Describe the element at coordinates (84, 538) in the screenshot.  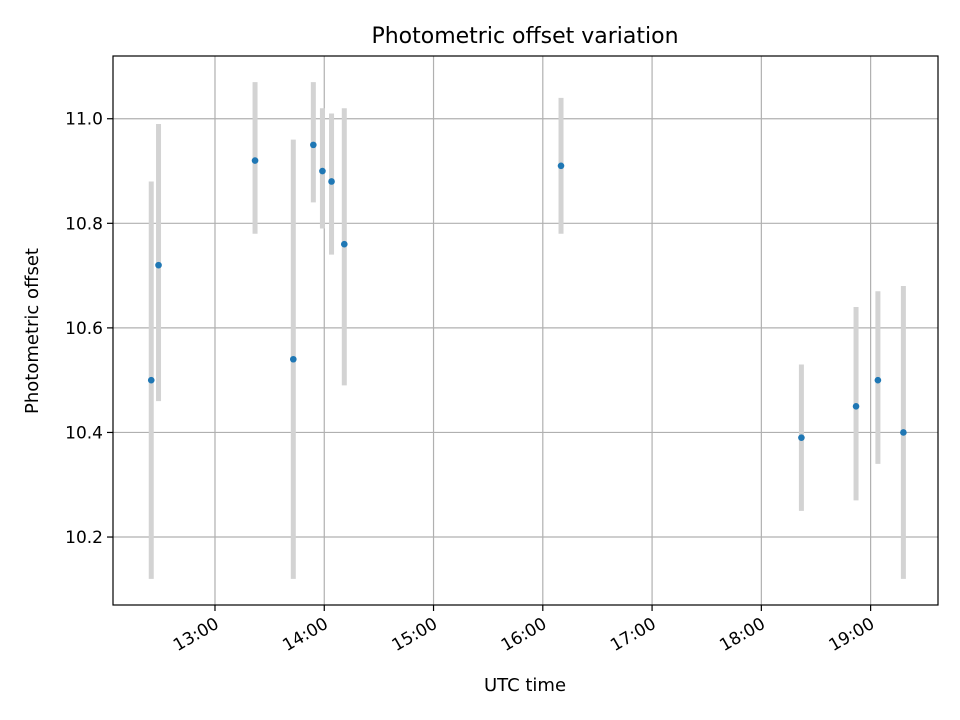
I see `y-tick-label: 10.2` at that location.